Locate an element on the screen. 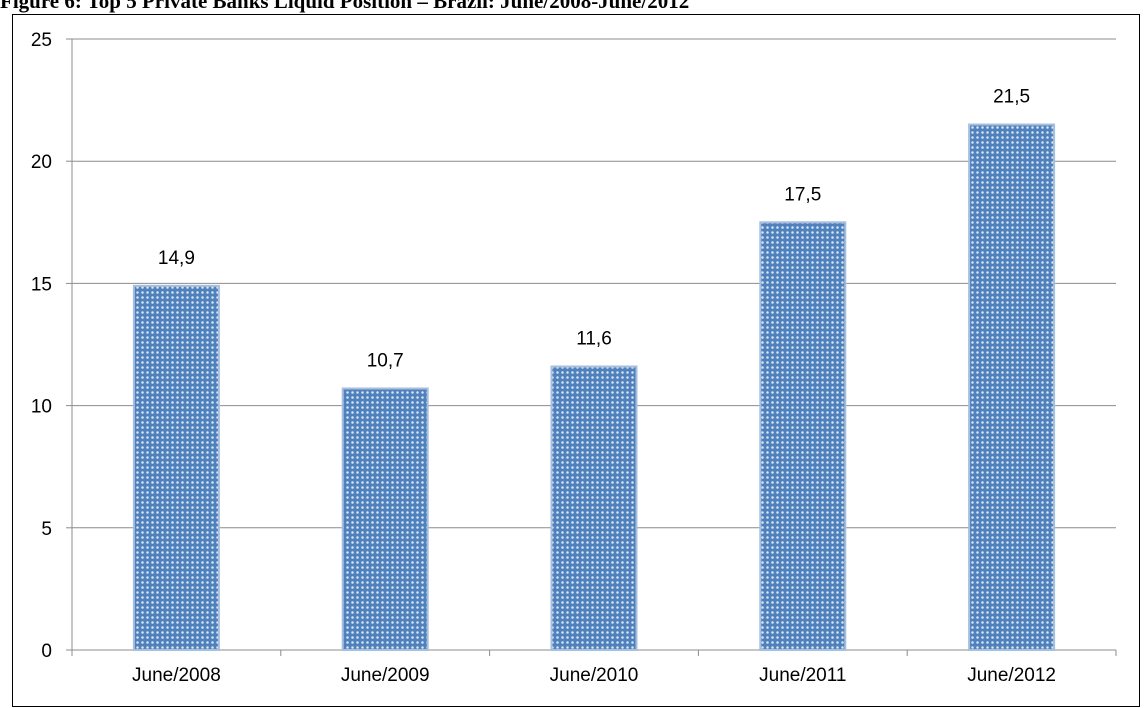 The height and width of the screenshot is (708, 1146). x-tick-label-4: June/2012 is located at coordinates (1011, 675).